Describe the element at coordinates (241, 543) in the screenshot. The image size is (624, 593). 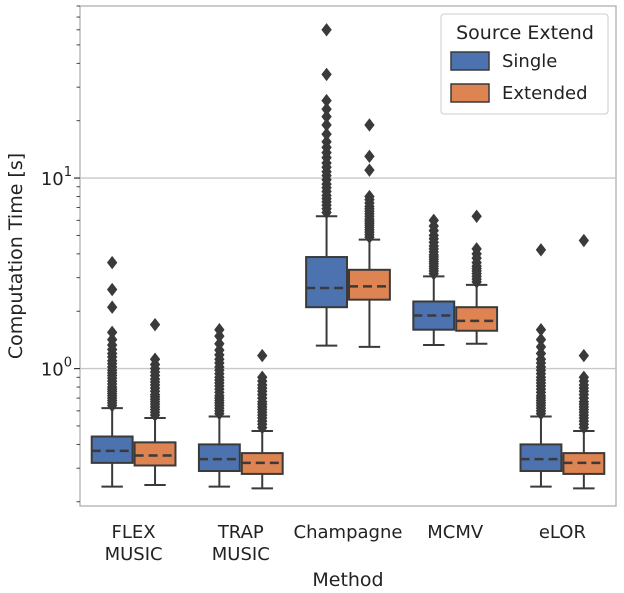
I see `x-tick-label: TRAP MUSIC` at that location.